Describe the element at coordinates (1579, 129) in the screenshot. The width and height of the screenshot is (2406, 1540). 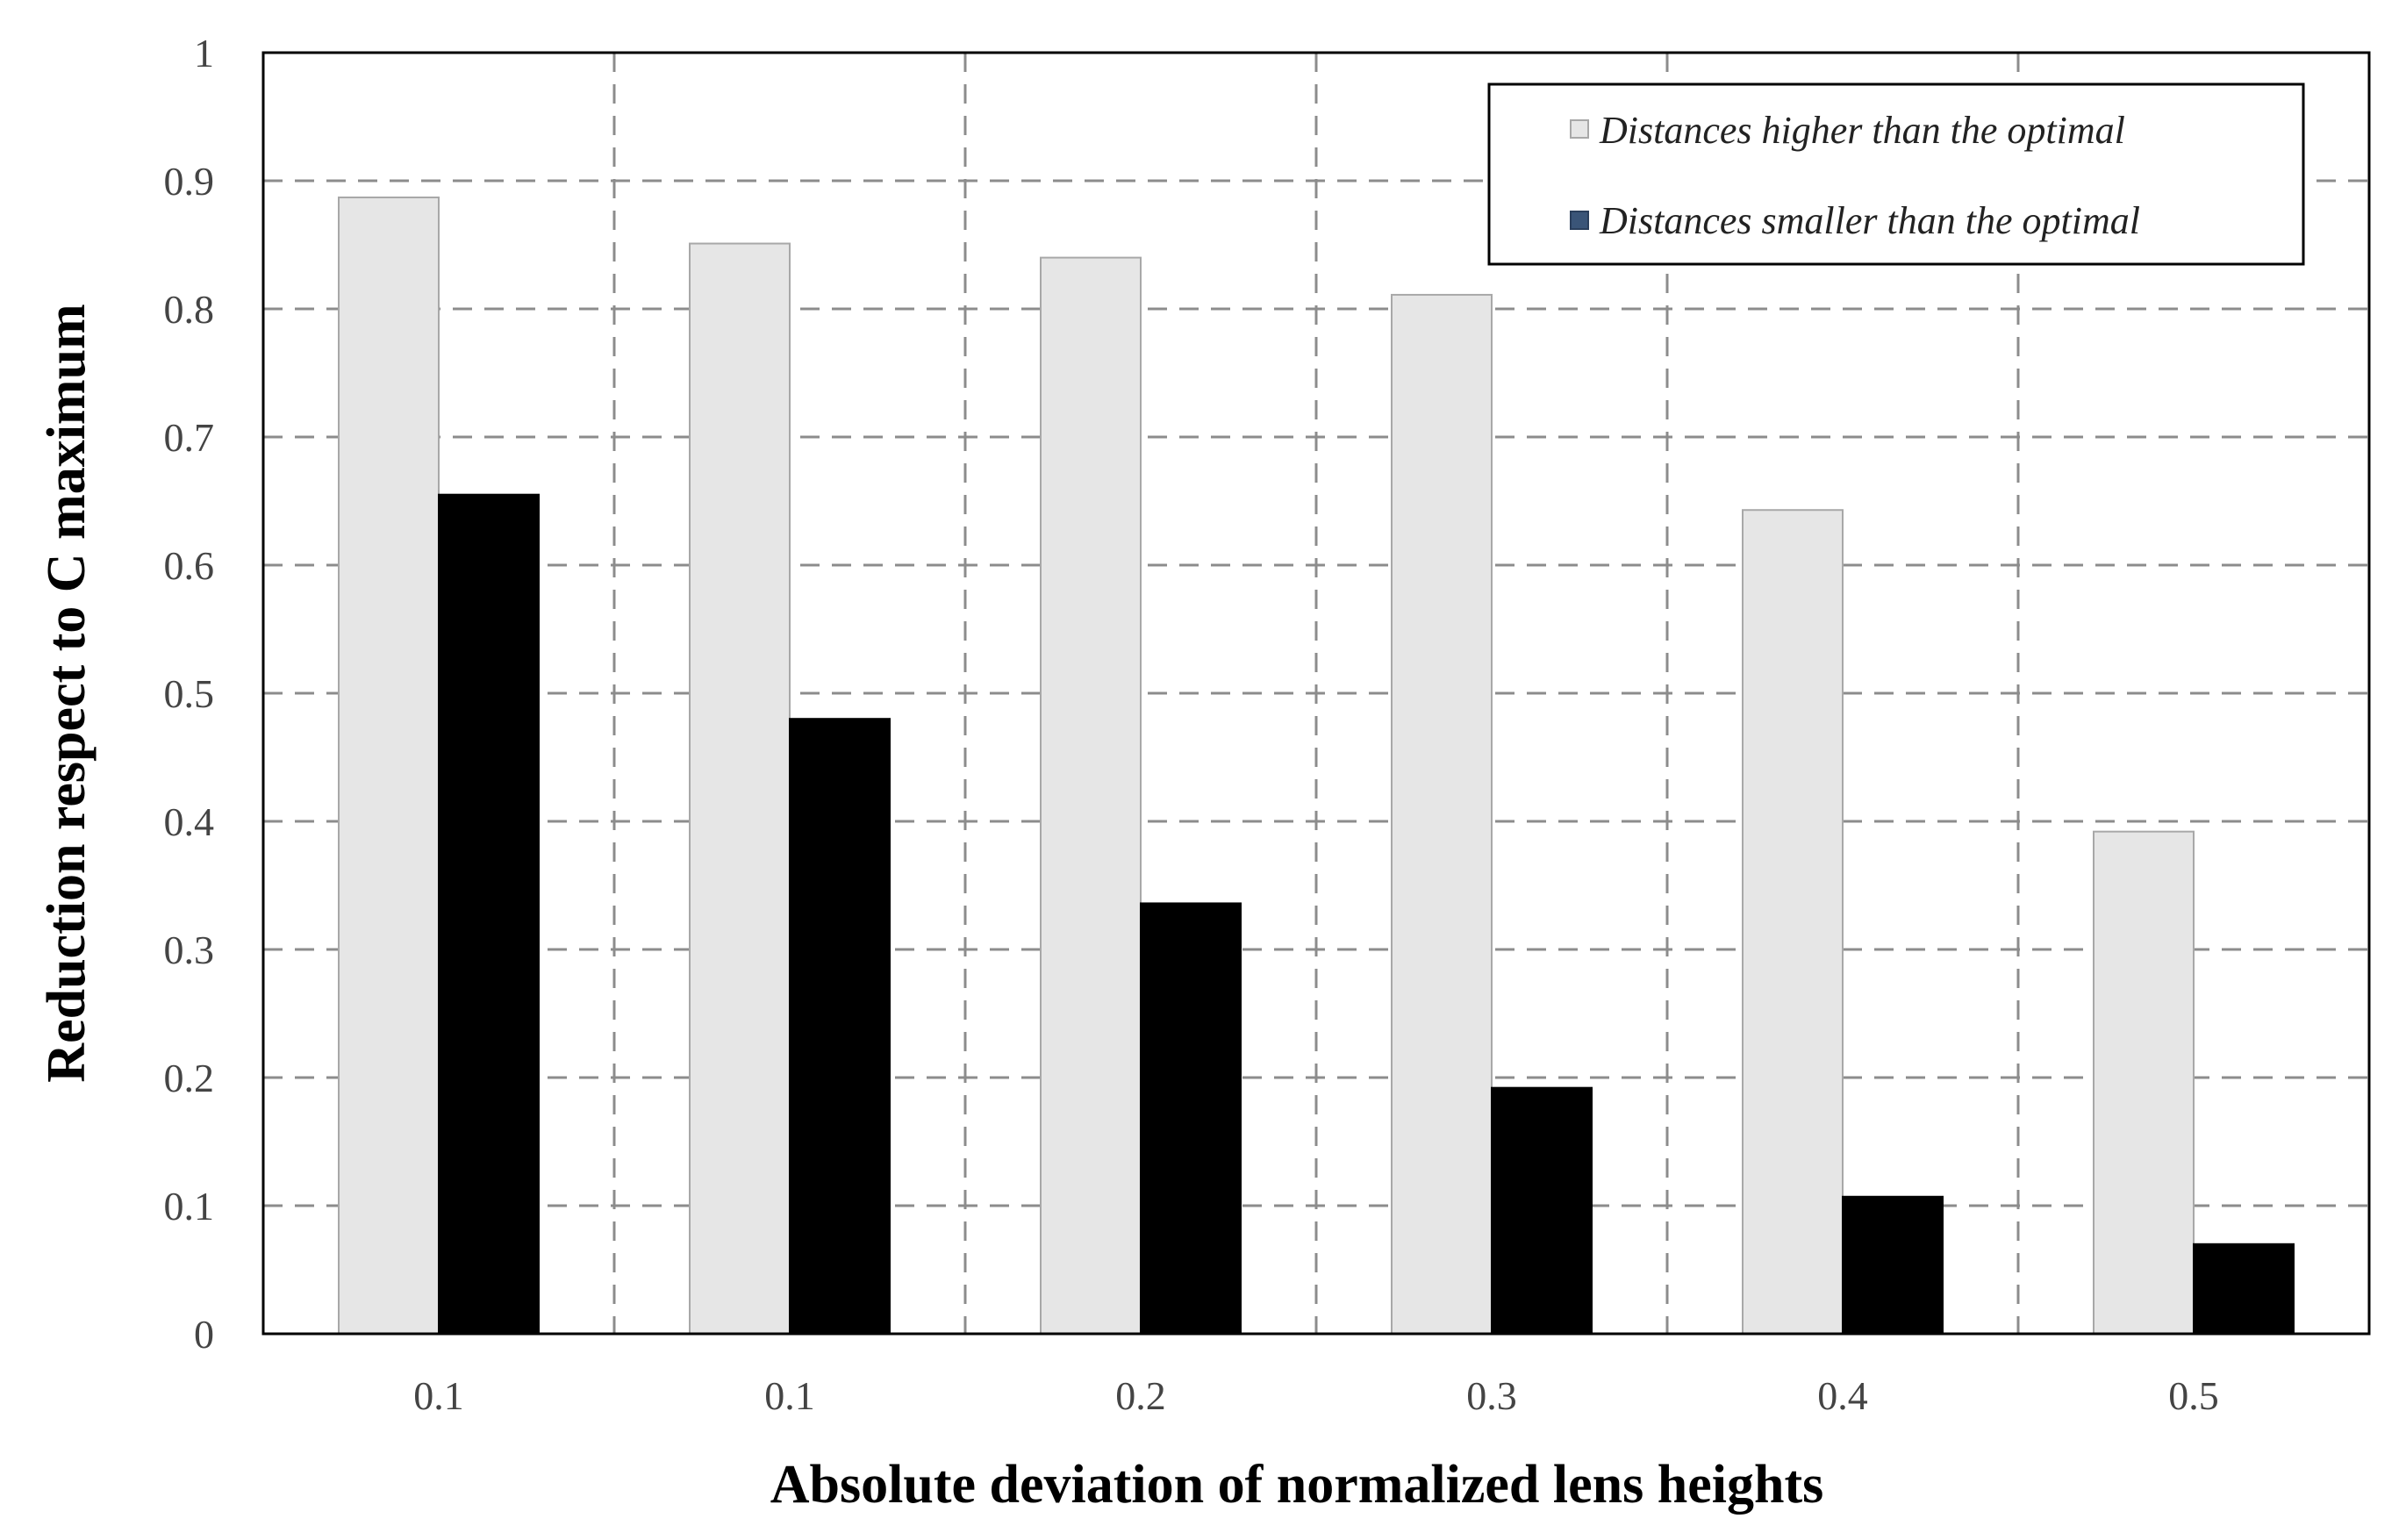
I see `legend-marker-higher` at that location.